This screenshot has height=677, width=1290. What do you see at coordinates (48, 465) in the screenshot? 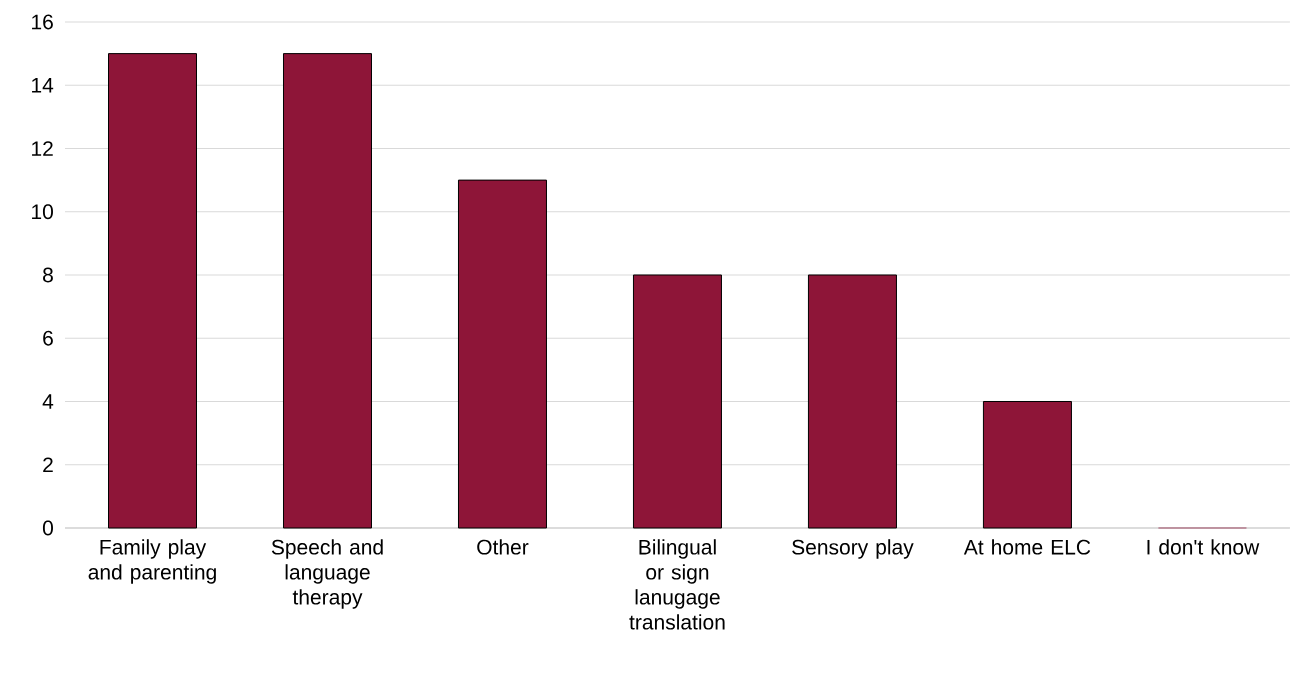
I see `y-tick-label: 2` at bounding box center [48, 465].